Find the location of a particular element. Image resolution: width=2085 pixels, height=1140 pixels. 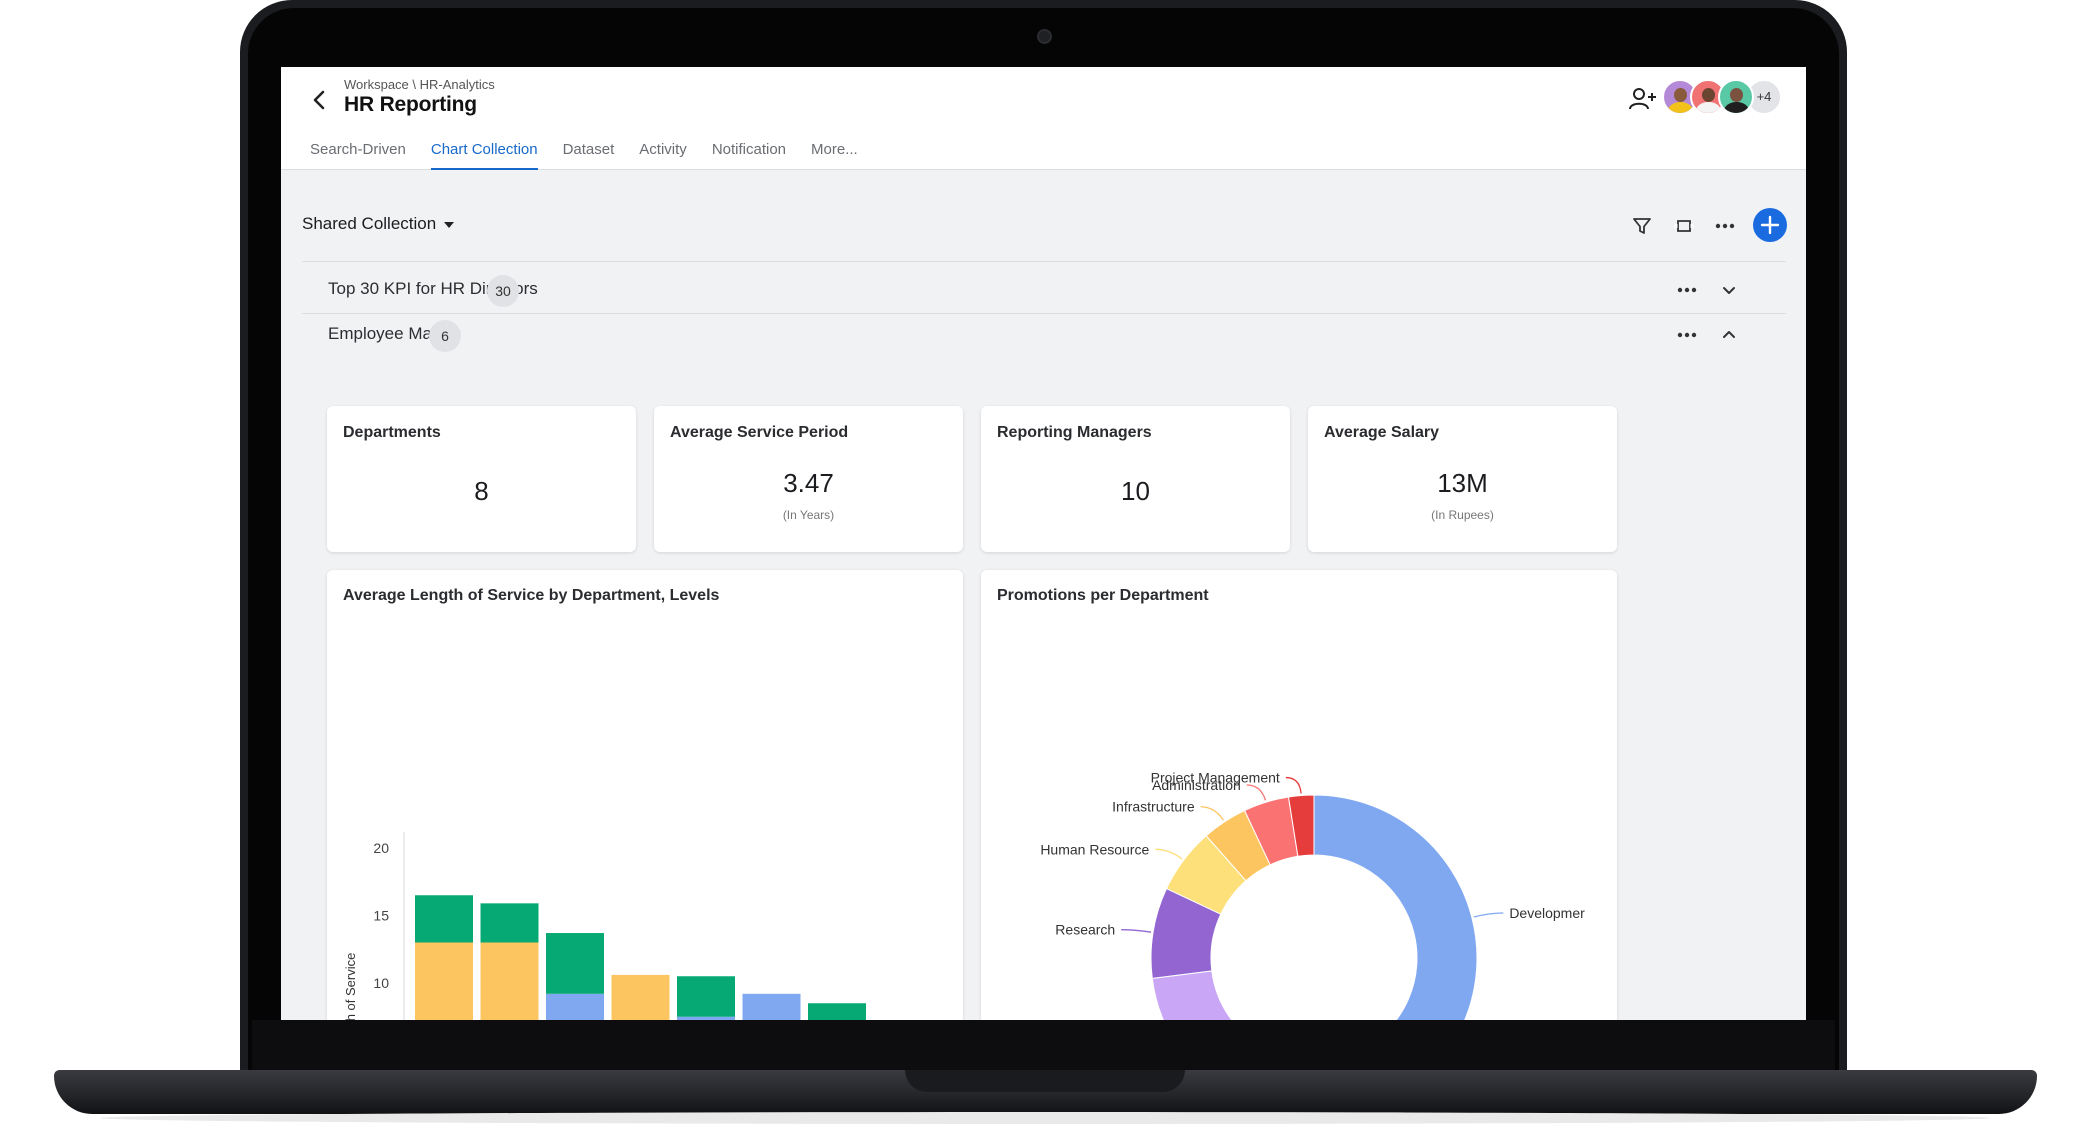

tab-chart-collection: Chart Collection is located at coordinates (484, 154).